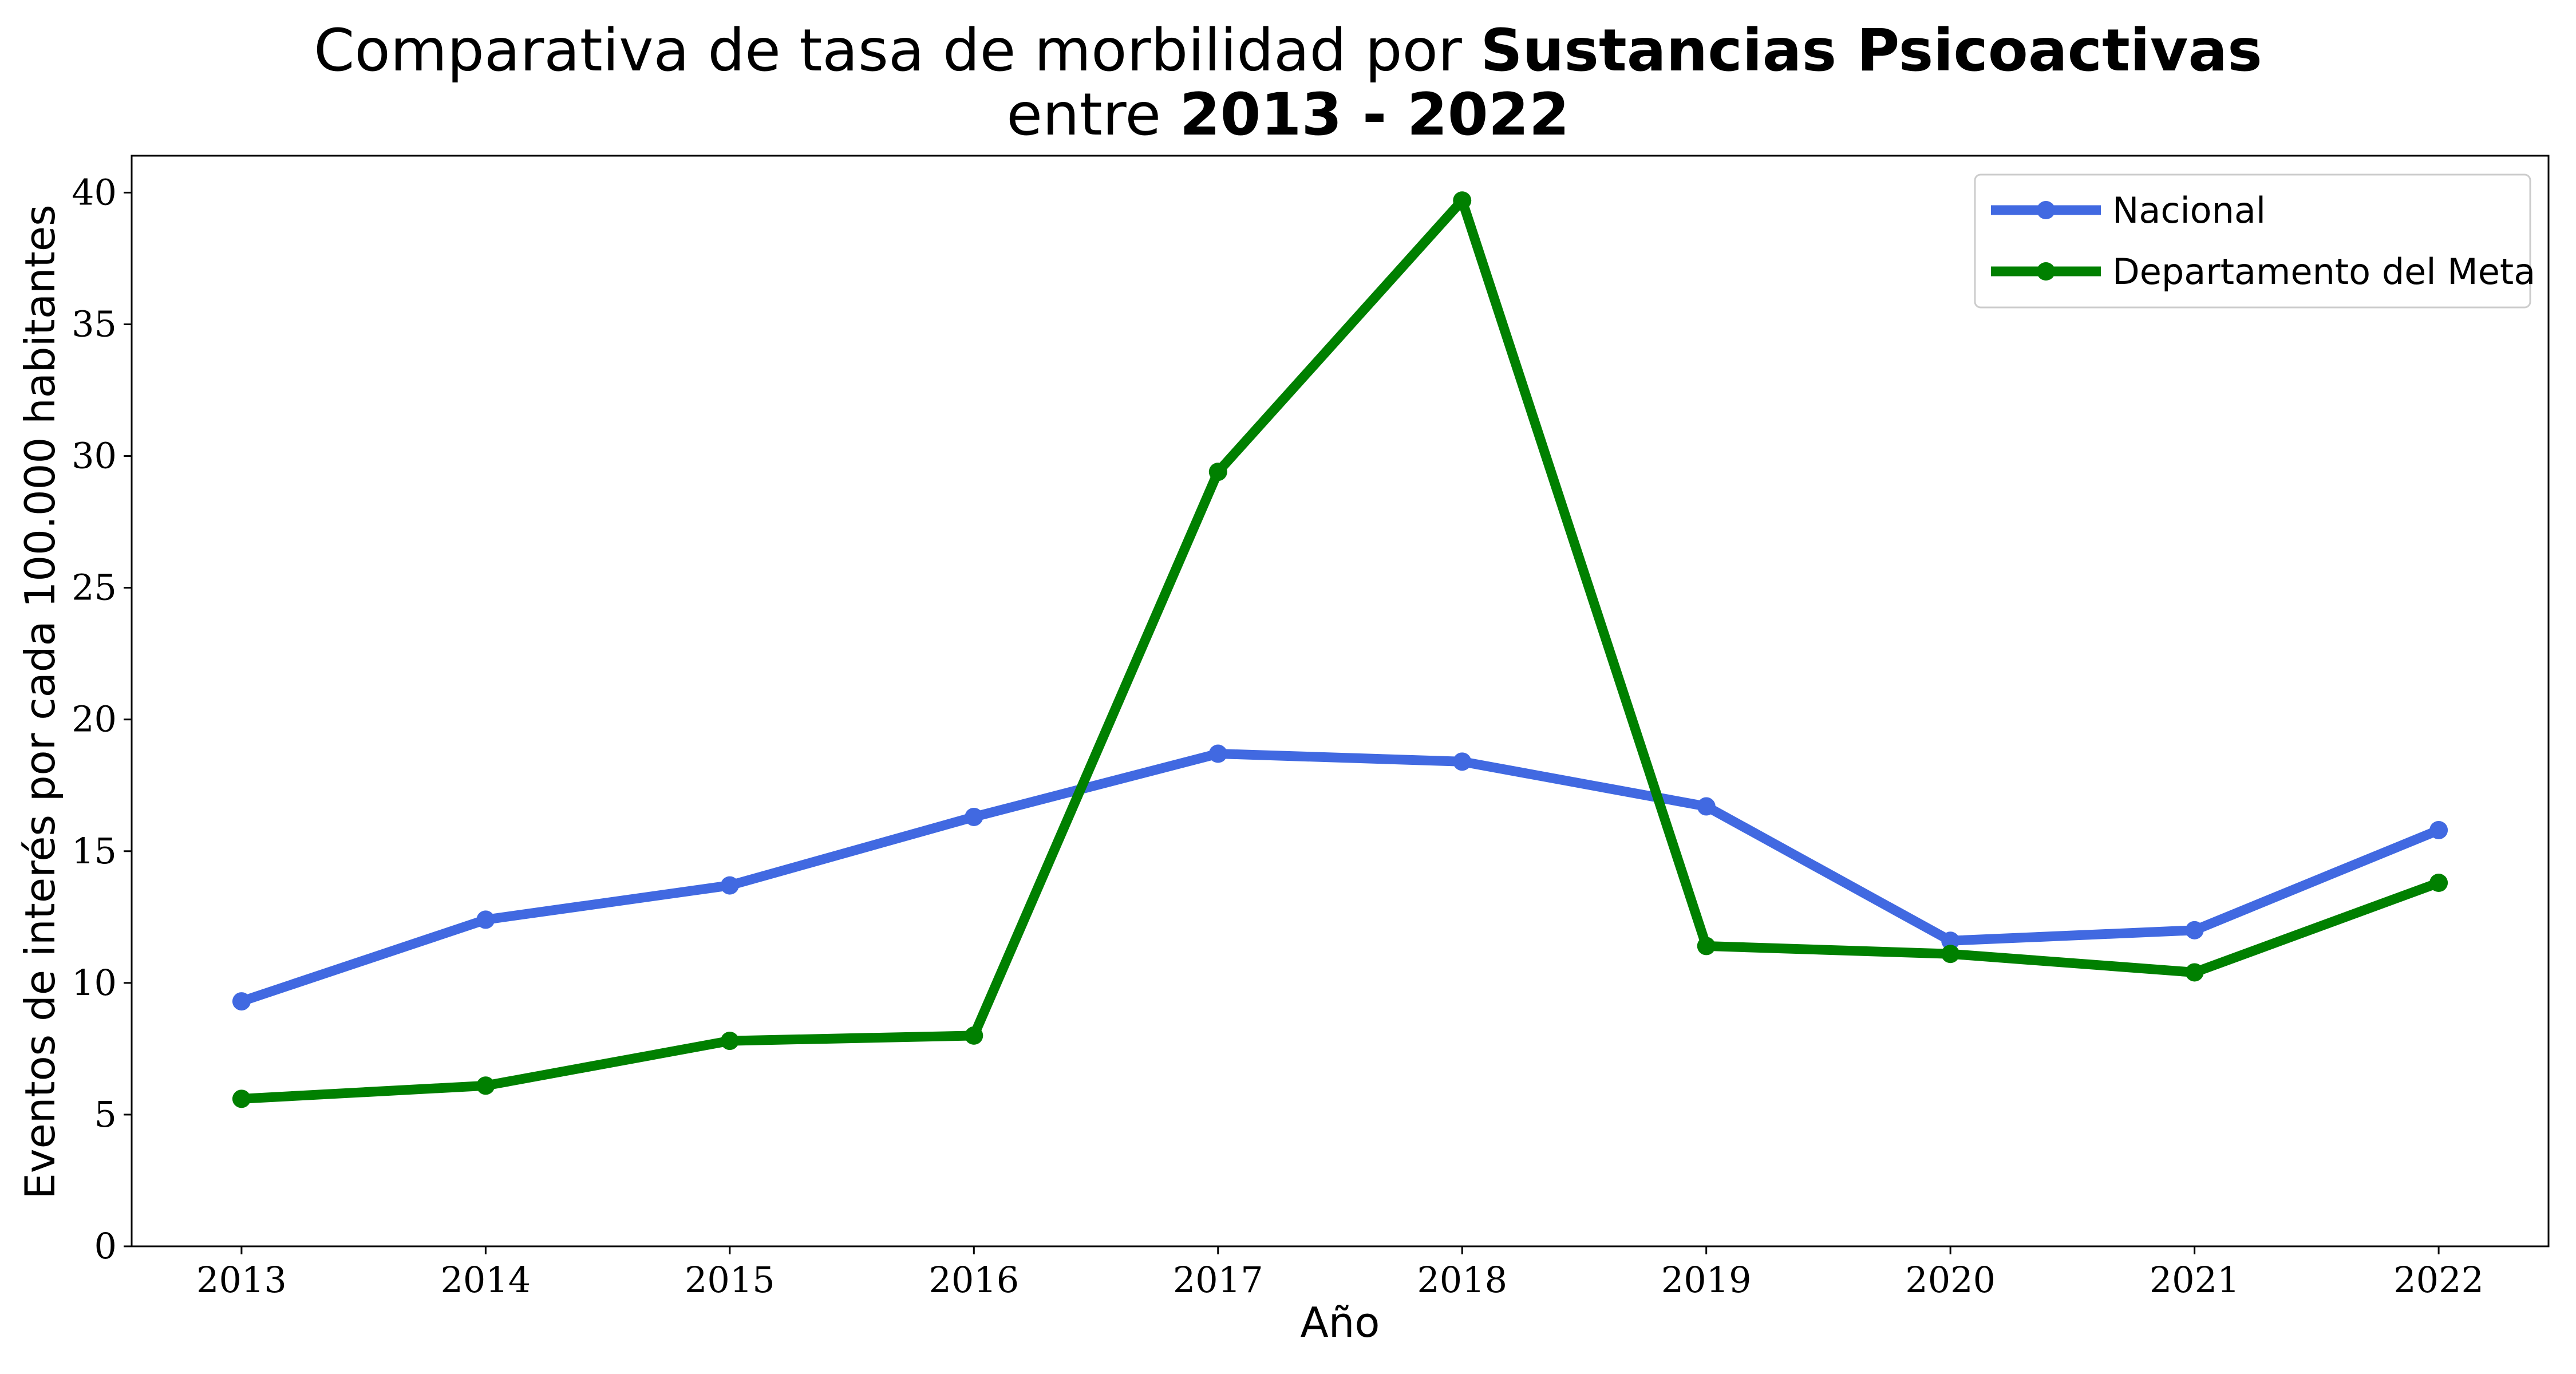 This screenshot has width=2576, height=1374. What do you see at coordinates (241, 1280) in the screenshot?
I see `x-tick-label: 2013` at bounding box center [241, 1280].